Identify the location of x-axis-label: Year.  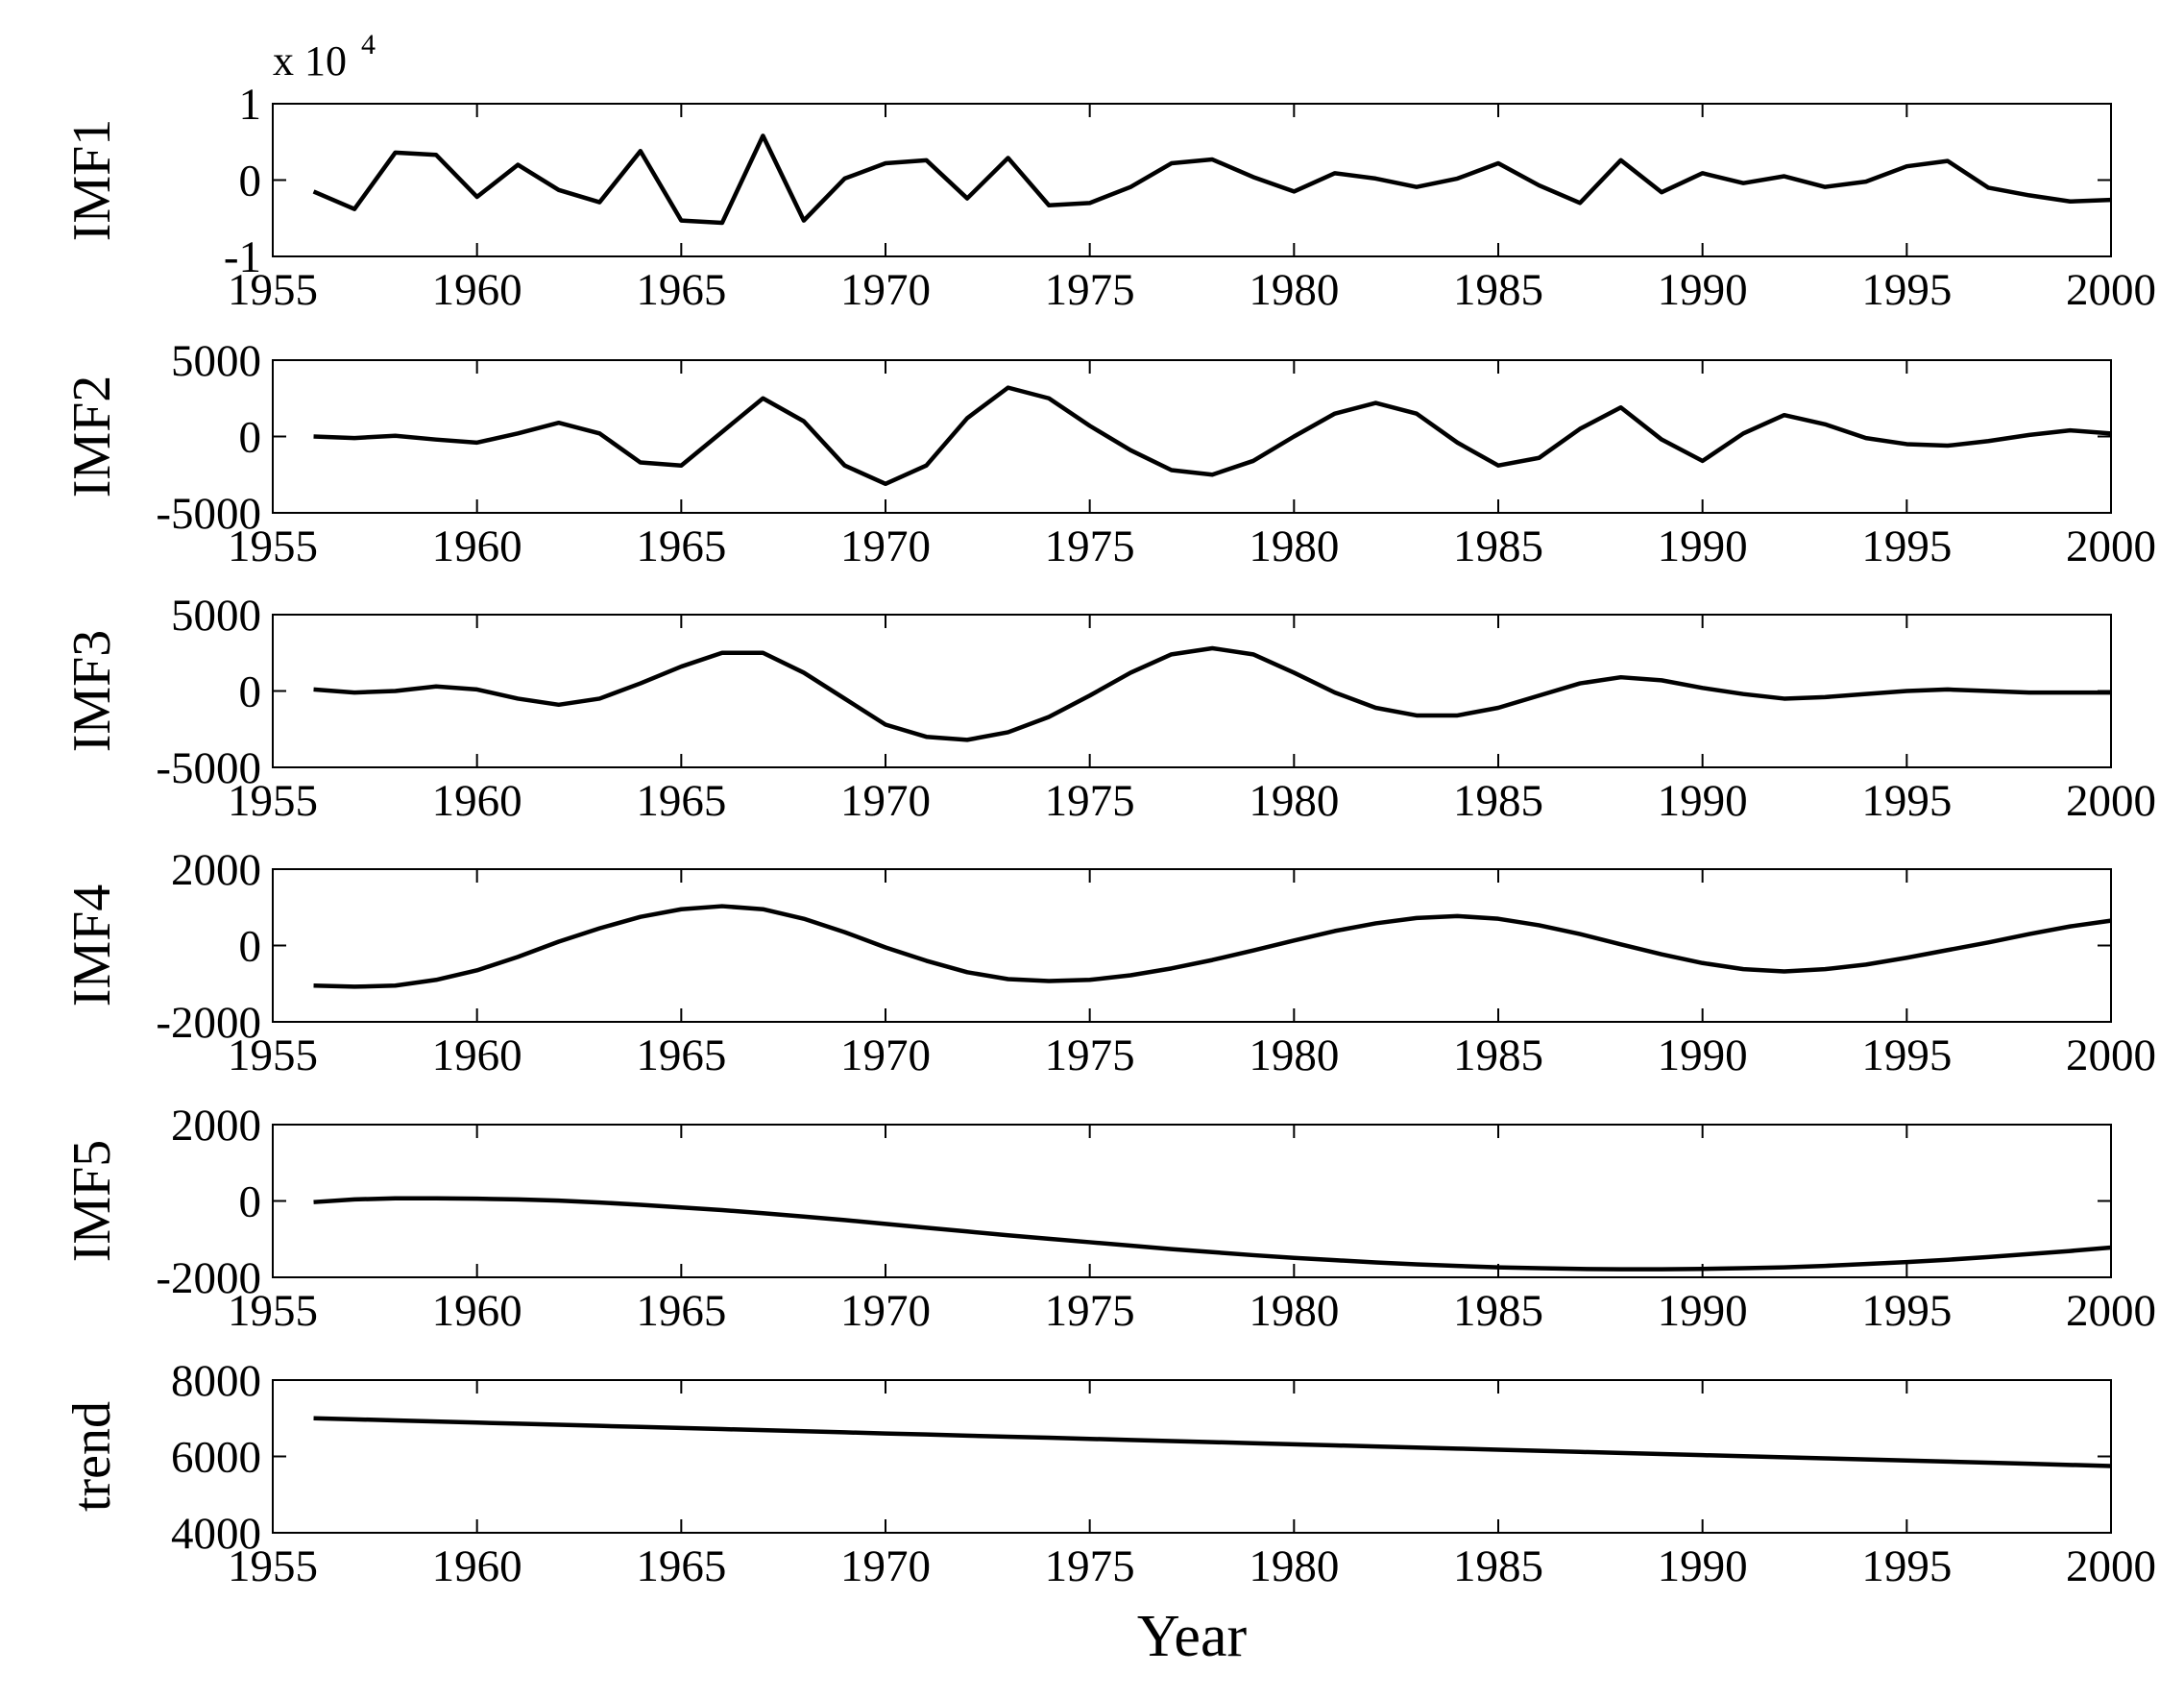
(1192, 1636).